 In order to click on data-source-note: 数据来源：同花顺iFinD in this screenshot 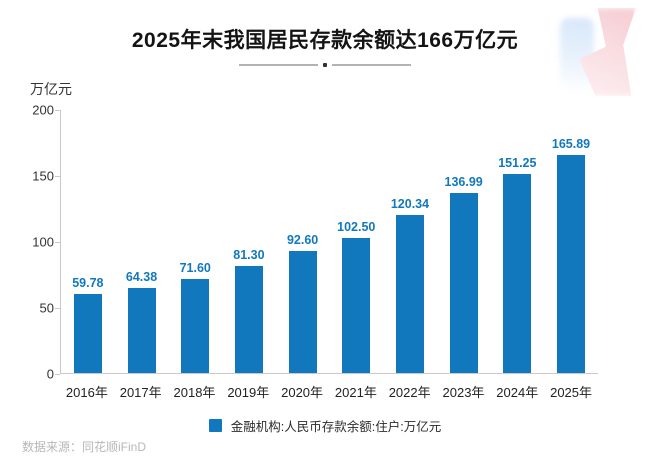, I will do `click(84, 447)`.